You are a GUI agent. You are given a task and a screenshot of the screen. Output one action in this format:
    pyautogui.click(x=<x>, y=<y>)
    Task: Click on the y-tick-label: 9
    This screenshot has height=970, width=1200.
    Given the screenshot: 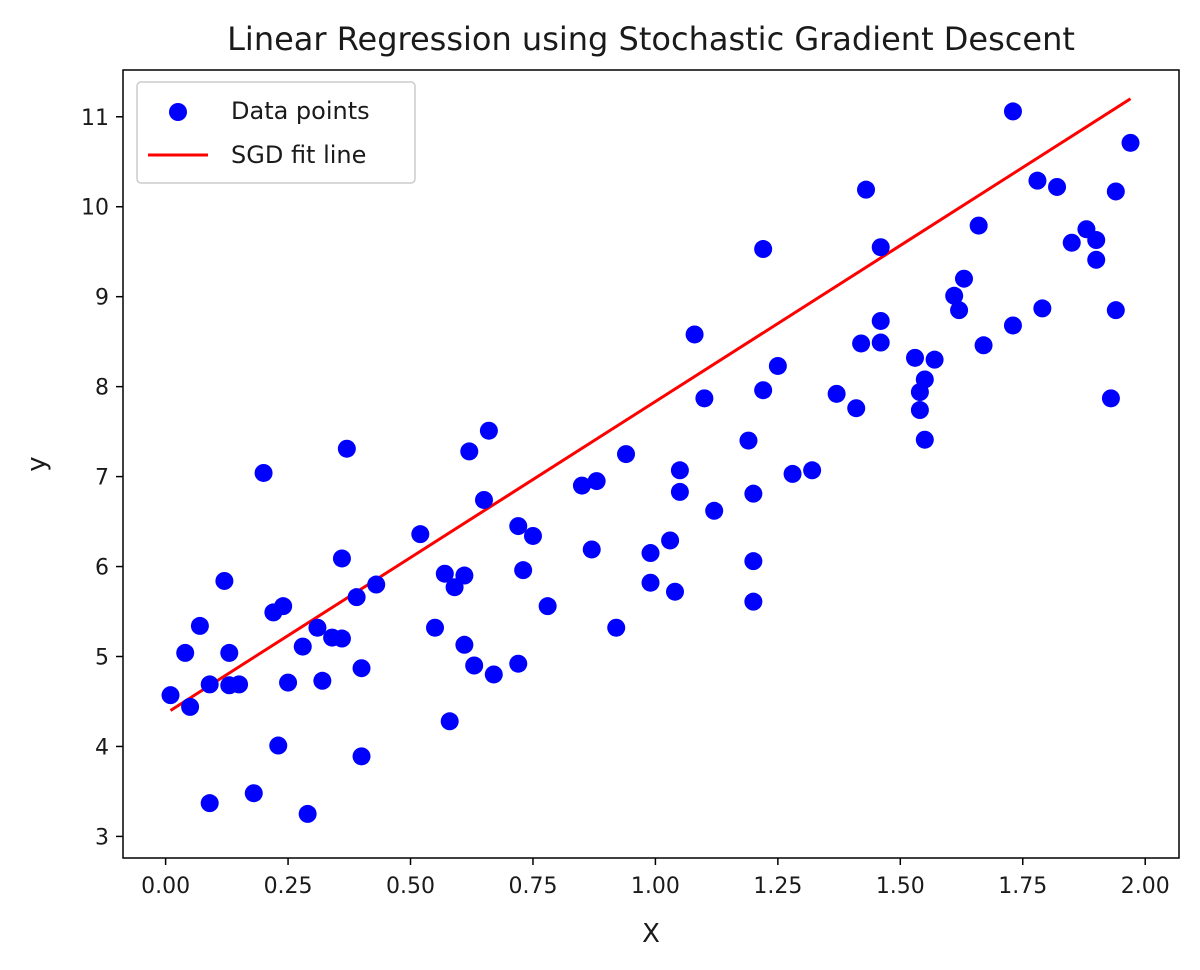 What is the action you would take?
    pyautogui.click(x=102, y=298)
    